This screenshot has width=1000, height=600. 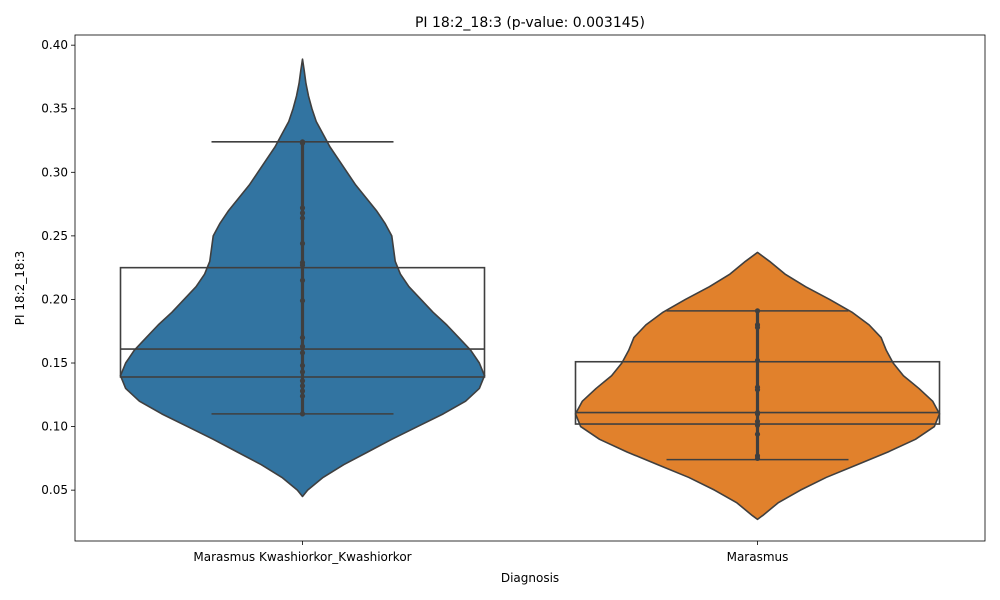 I want to click on y-tick-label: 0.40, so click(x=54, y=45).